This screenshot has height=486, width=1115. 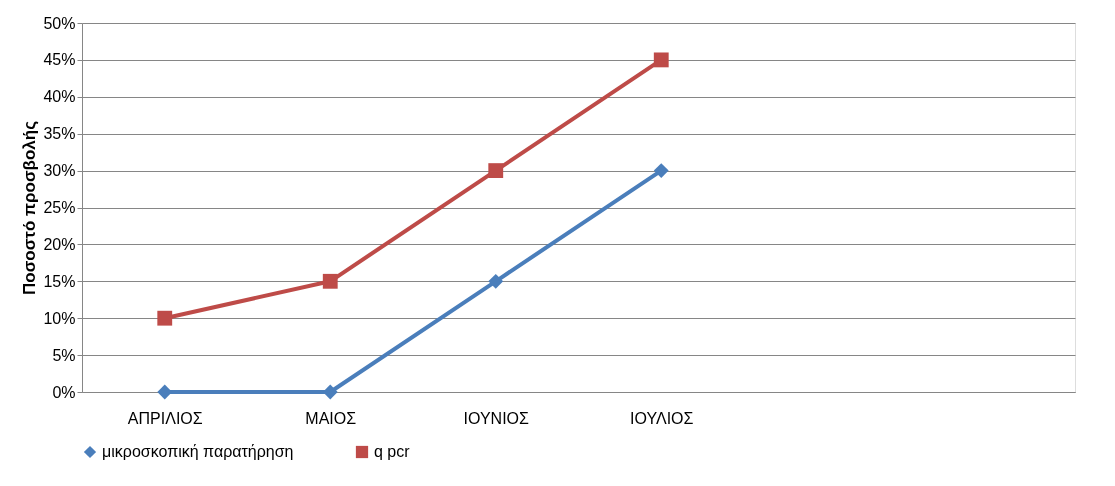 I want to click on legend-label: q pcr, so click(x=392, y=451).